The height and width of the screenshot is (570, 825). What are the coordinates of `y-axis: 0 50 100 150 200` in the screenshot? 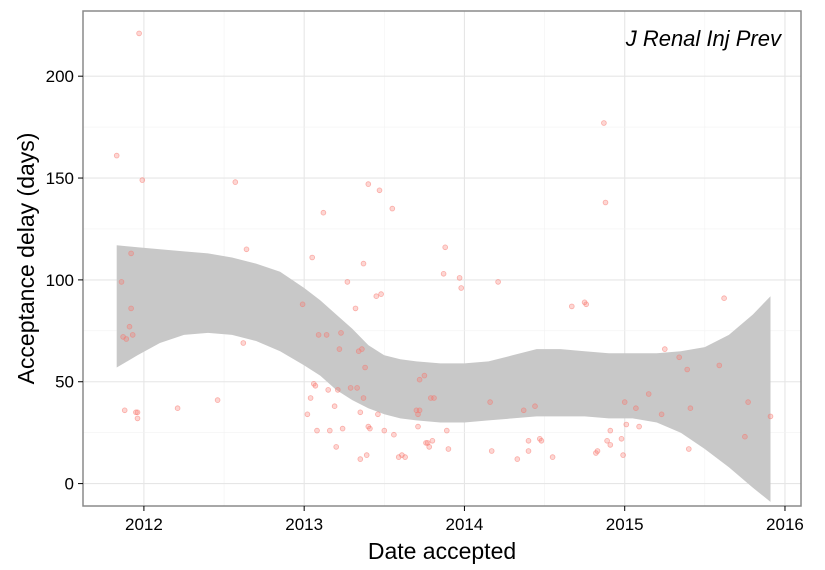 It's located at (64, 280).